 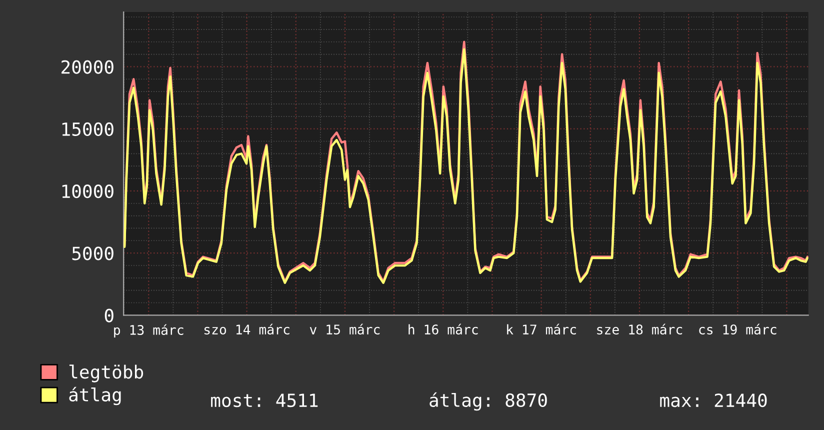 I want to click on y-tick-label: 5000, so click(x=93, y=253).